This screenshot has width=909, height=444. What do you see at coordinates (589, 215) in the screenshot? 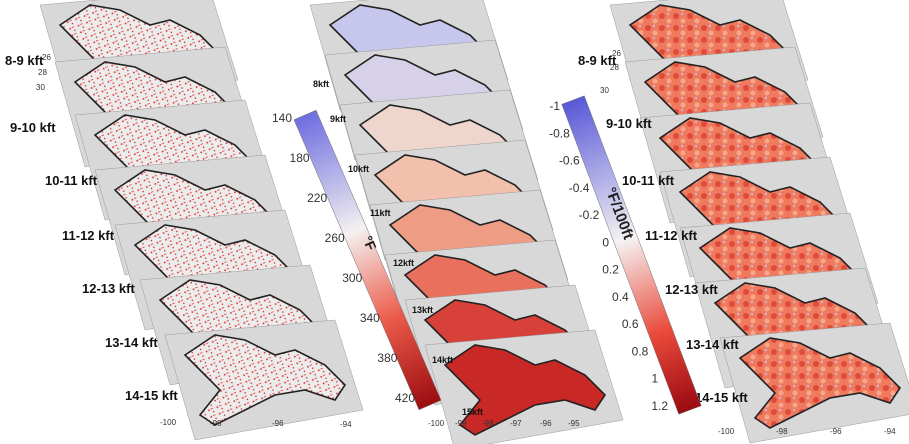
I see `colorbar-tick-label: -0.2` at bounding box center [589, 215].